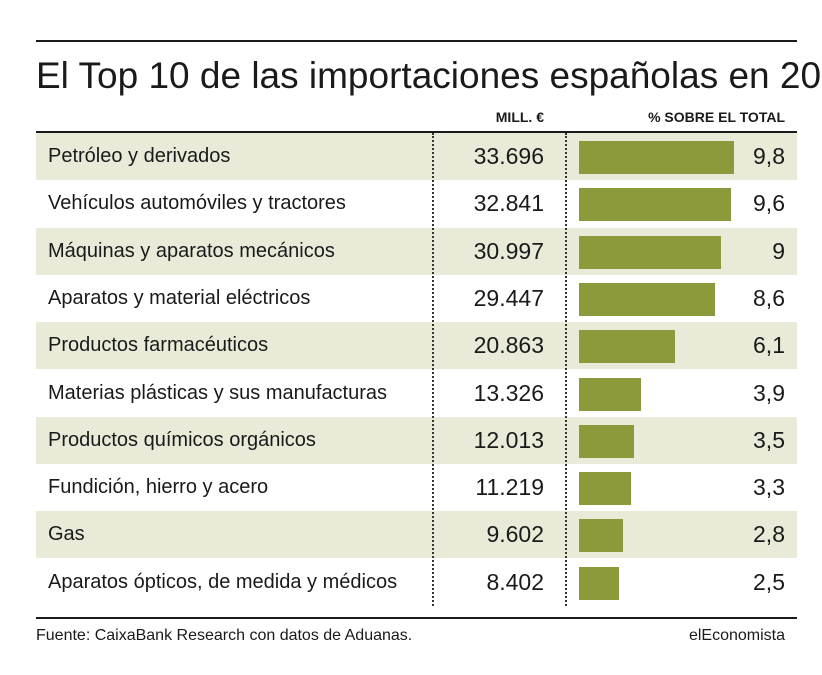 Image resolution: width=822 pixels, height=675 pixels. Describe the element at coordinates (515, 534) in the screenshot. I see `row-value-mill: 9.602` at that location.